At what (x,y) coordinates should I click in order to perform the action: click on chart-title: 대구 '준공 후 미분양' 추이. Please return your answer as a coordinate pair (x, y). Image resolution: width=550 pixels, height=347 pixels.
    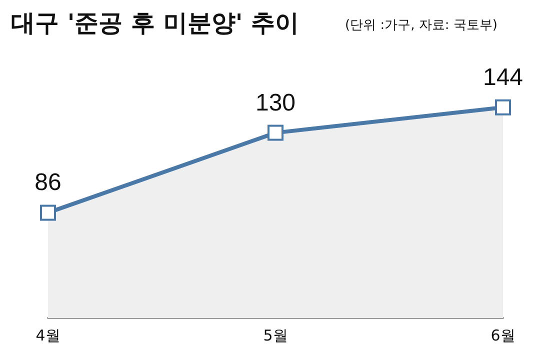
    Looking at the image, I should click on (155, 23).